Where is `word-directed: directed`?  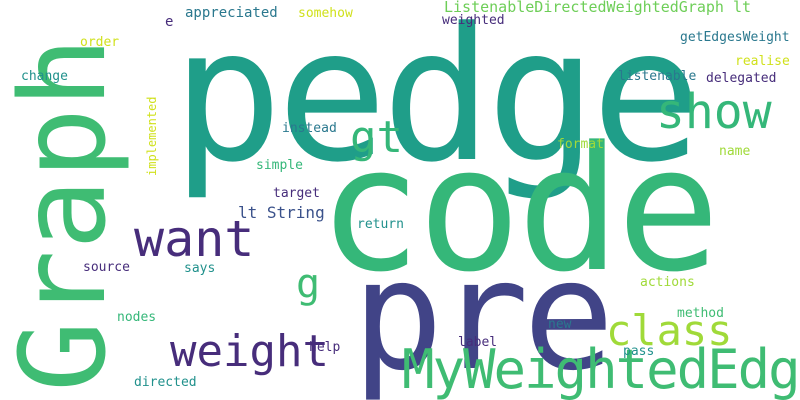 word-directed: directed is located at coordinates (165, 382).